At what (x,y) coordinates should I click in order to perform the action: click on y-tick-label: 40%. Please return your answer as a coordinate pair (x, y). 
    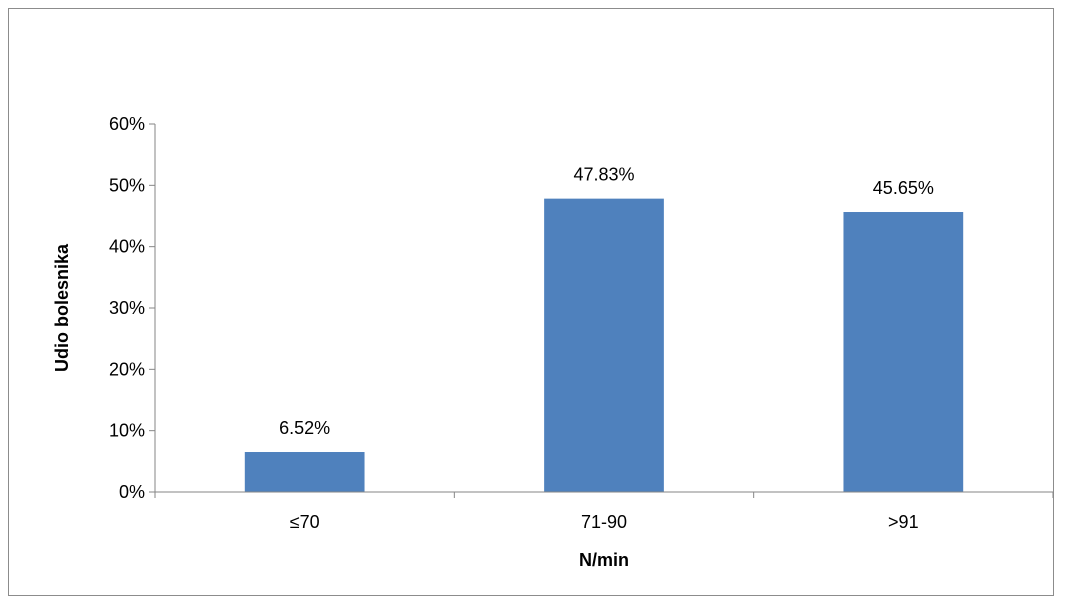
    Looking at the image, I should click on (127, 247).